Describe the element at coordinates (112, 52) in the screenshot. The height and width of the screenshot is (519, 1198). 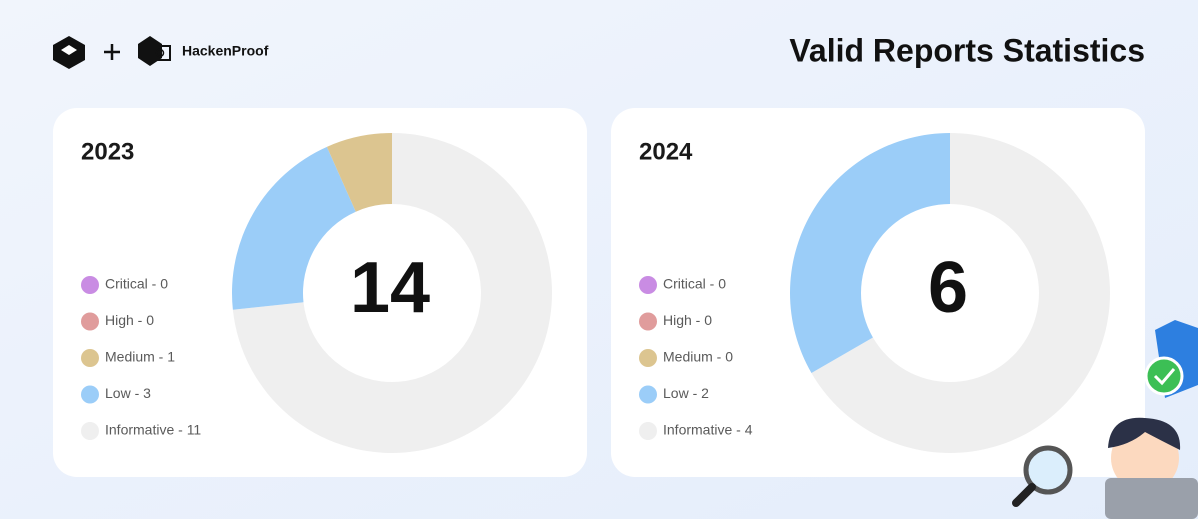
I see `logo` at that location.